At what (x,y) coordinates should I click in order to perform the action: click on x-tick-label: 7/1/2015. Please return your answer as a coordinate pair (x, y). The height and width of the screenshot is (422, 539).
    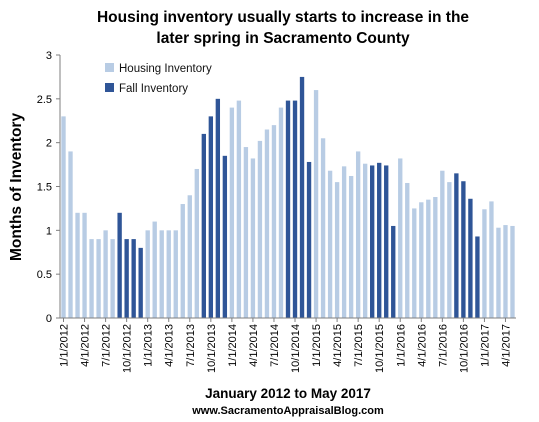
    Looking at the image, I should click on (359, 345).